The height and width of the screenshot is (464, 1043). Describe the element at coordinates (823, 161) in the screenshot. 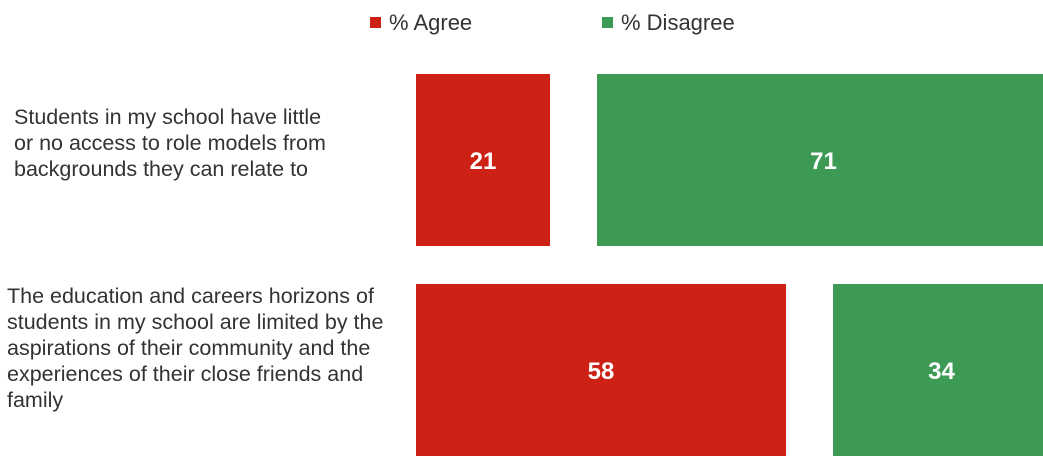

I see `value-label-disagree-0: 71` at that location.